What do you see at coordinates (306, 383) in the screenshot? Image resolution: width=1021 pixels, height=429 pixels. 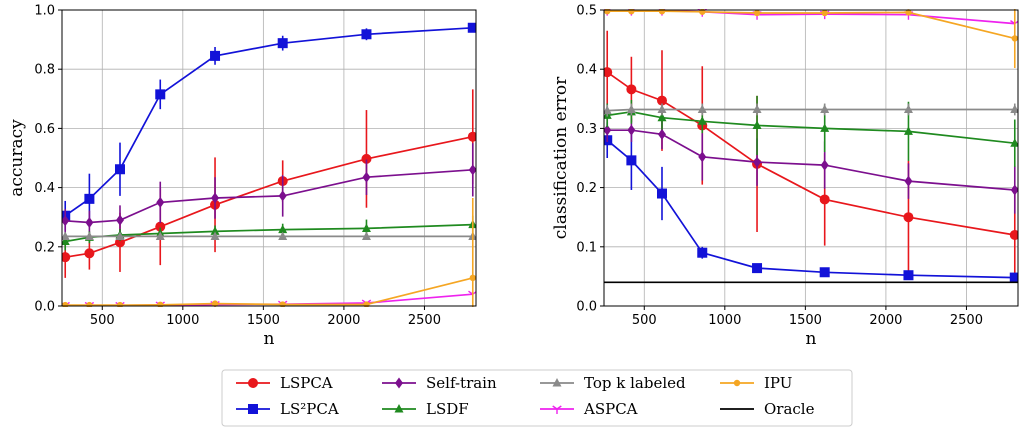 I see `legend-label: LSPCA` at bounding box center [306, 383].